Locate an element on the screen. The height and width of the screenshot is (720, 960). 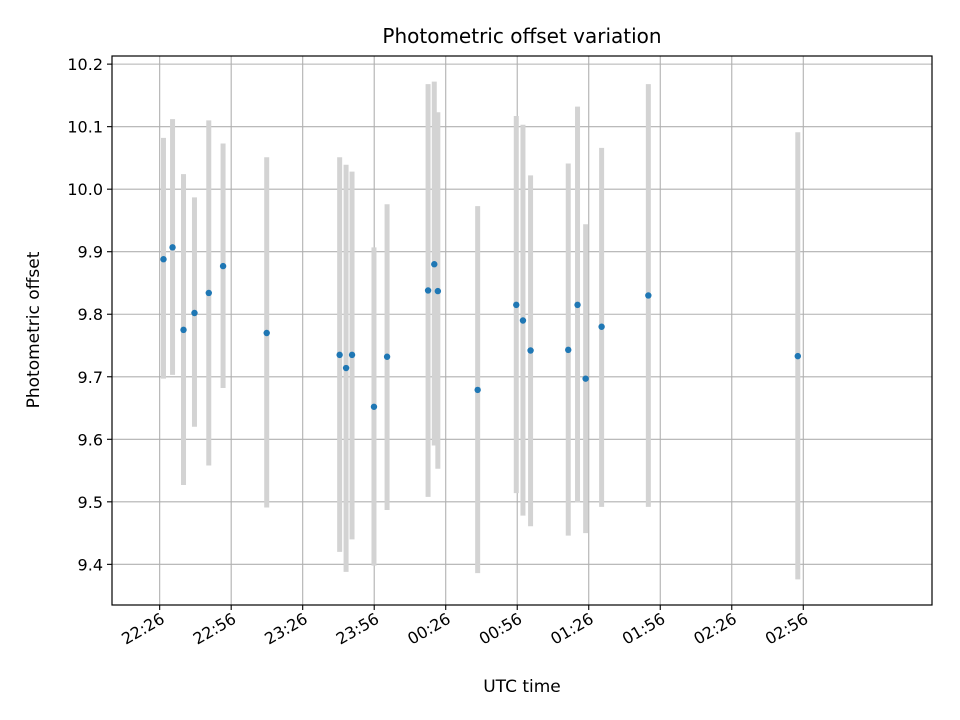
y-tick-label: 9.7 is located at coordinates (90, 377).